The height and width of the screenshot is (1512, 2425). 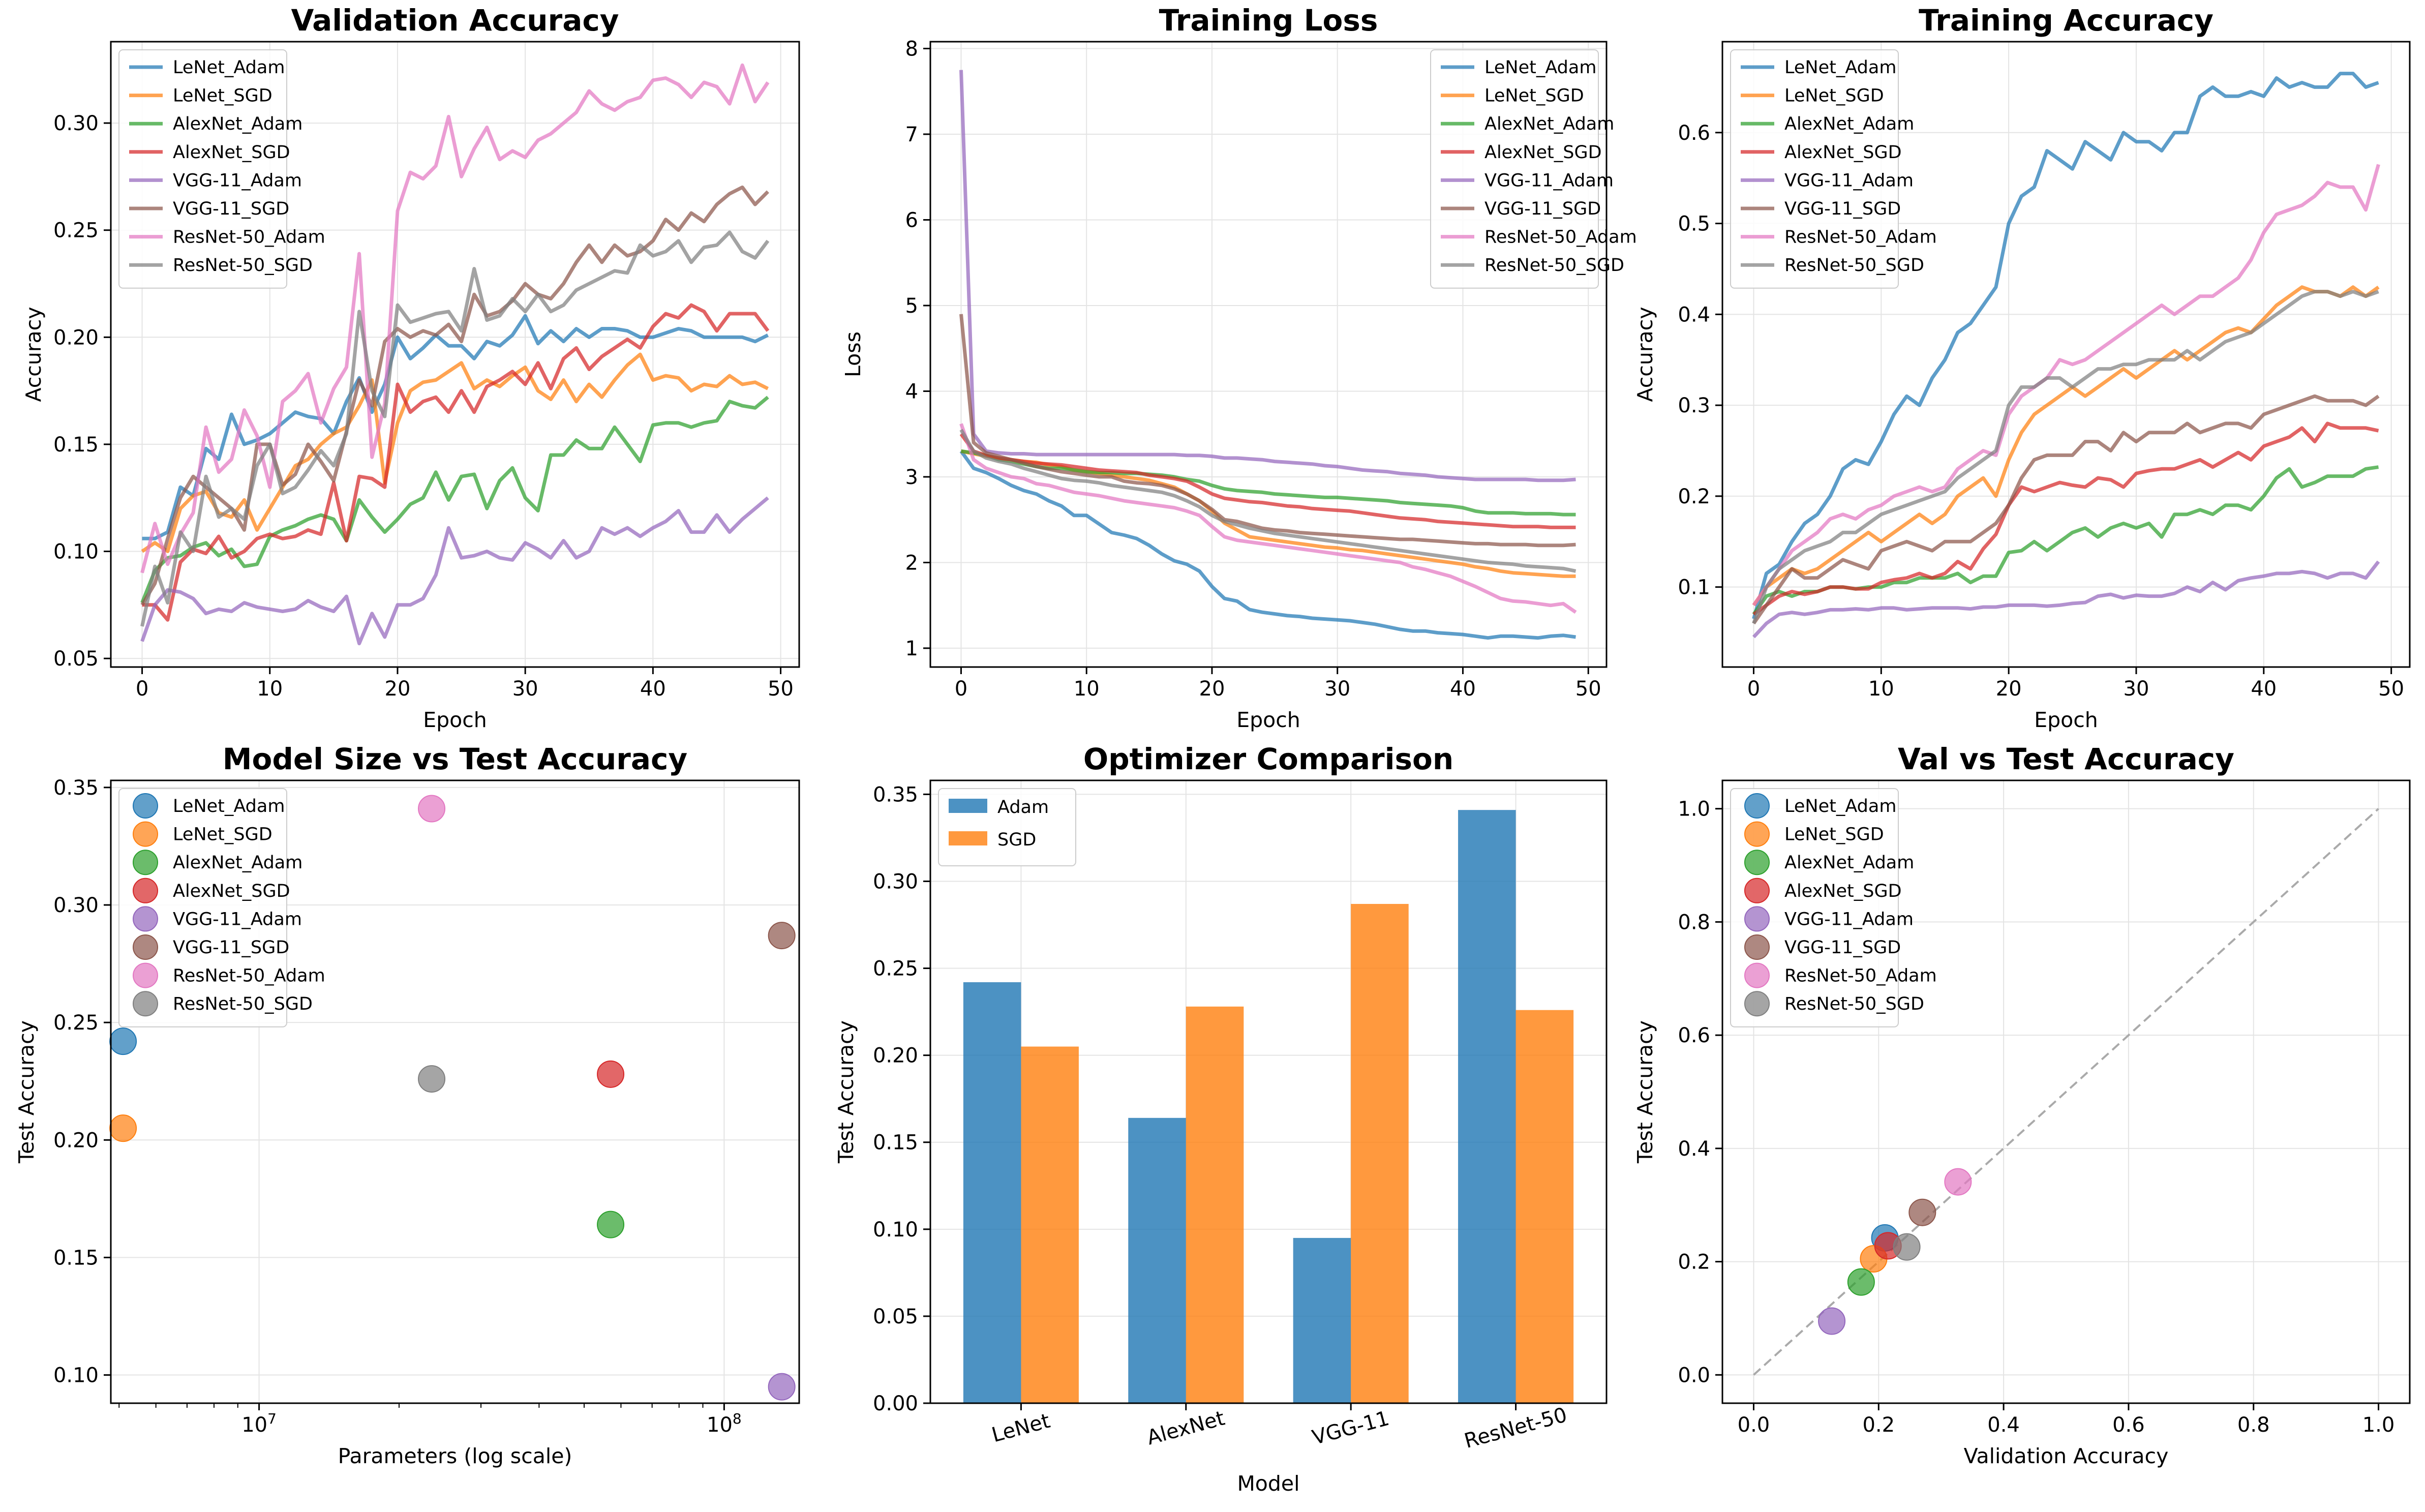 I want to click on ticks: 0 10 20 30 40 50 0.05 0.10 0.15 0.20 0.25 0.30, so click(x=423, y=407).